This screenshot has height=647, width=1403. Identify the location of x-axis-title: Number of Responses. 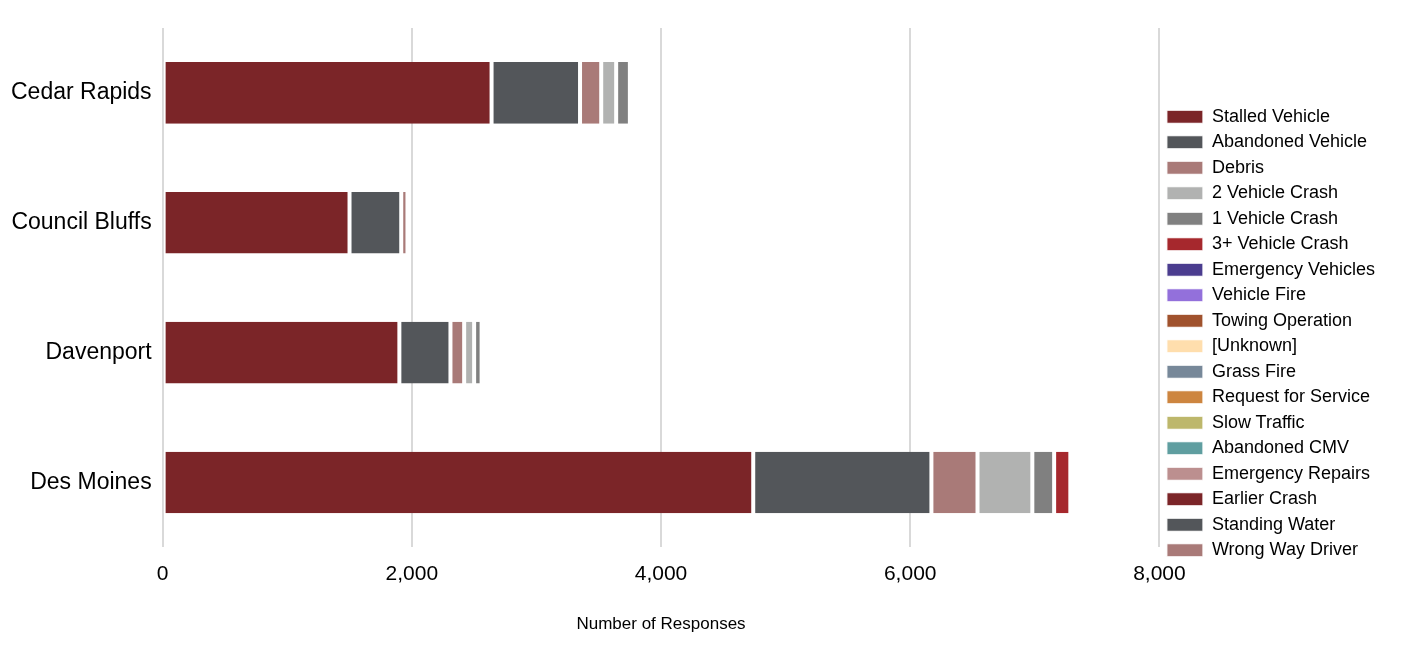
(661, 624).